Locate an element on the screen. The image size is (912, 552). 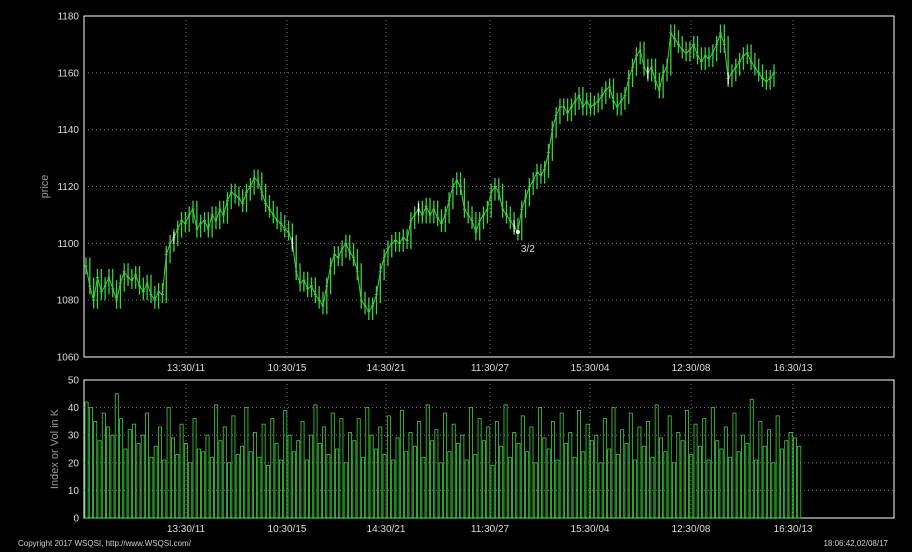
volume-y-tick-label-5: 50 is located at coordinates (74, 381).